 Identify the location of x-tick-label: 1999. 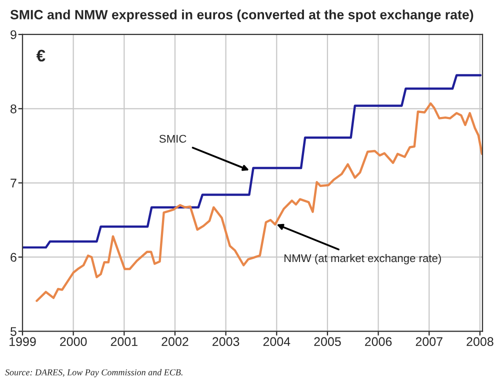
(23, 341).